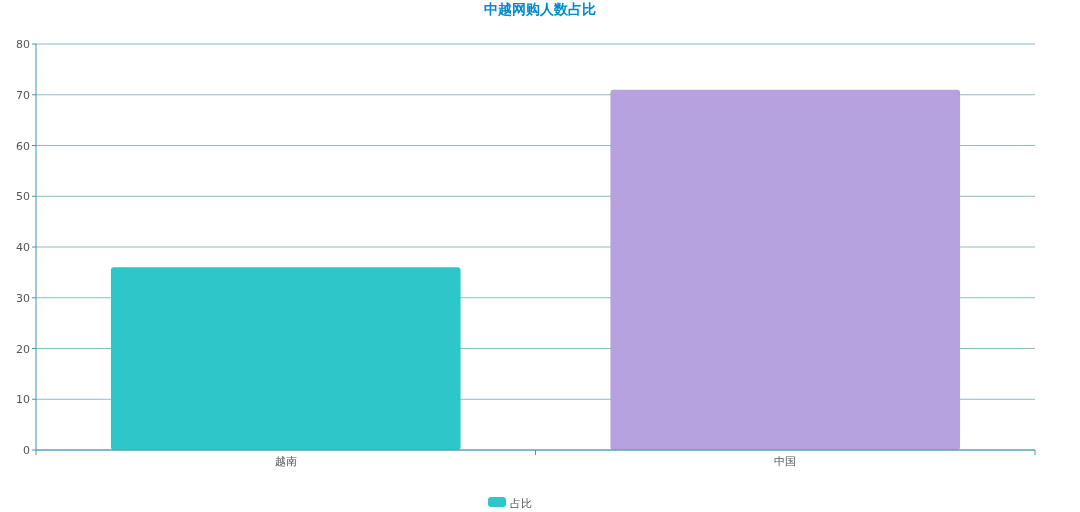 The width and height of the screenshot is (1080, 512). I want to click on x-tick-label: 中国, so click(785, 461).